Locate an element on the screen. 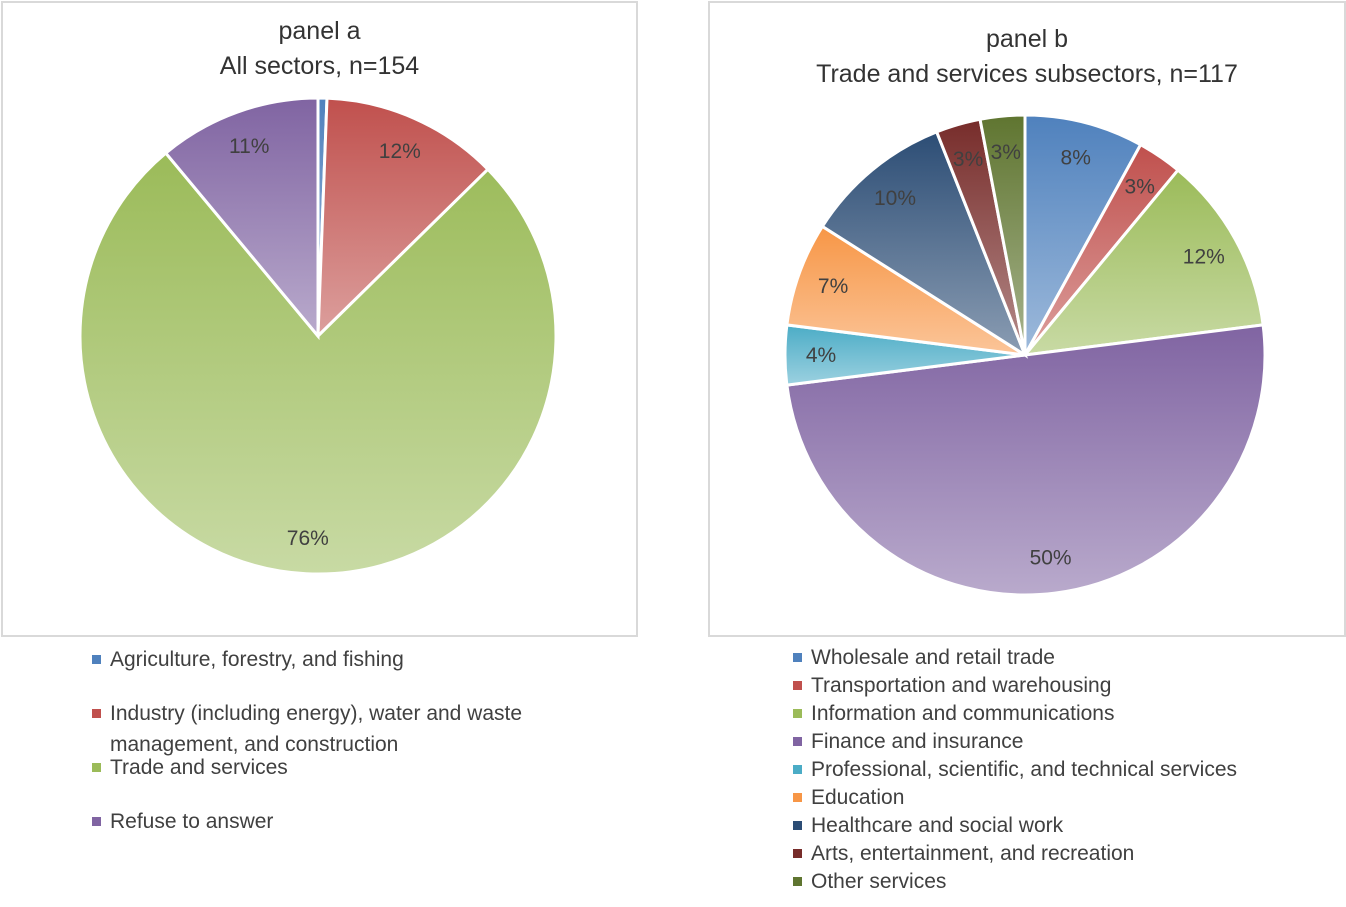 Image resolution: width=1346 pixels, height=907 pixels. legend-swatch-agriculture is located at coordinates (96, 659).